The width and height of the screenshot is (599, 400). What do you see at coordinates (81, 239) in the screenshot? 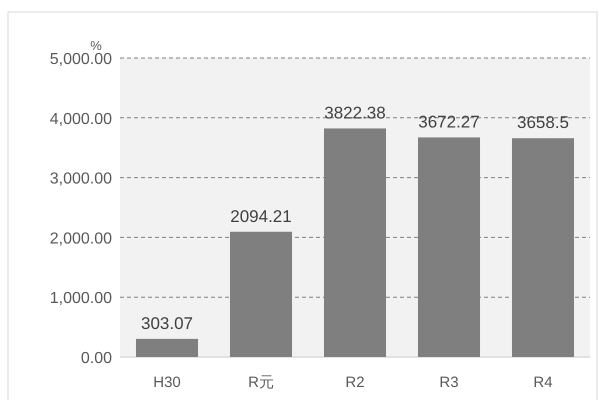
I see `y-tick-label: 2,000.00` at bounding box center [81, 239].